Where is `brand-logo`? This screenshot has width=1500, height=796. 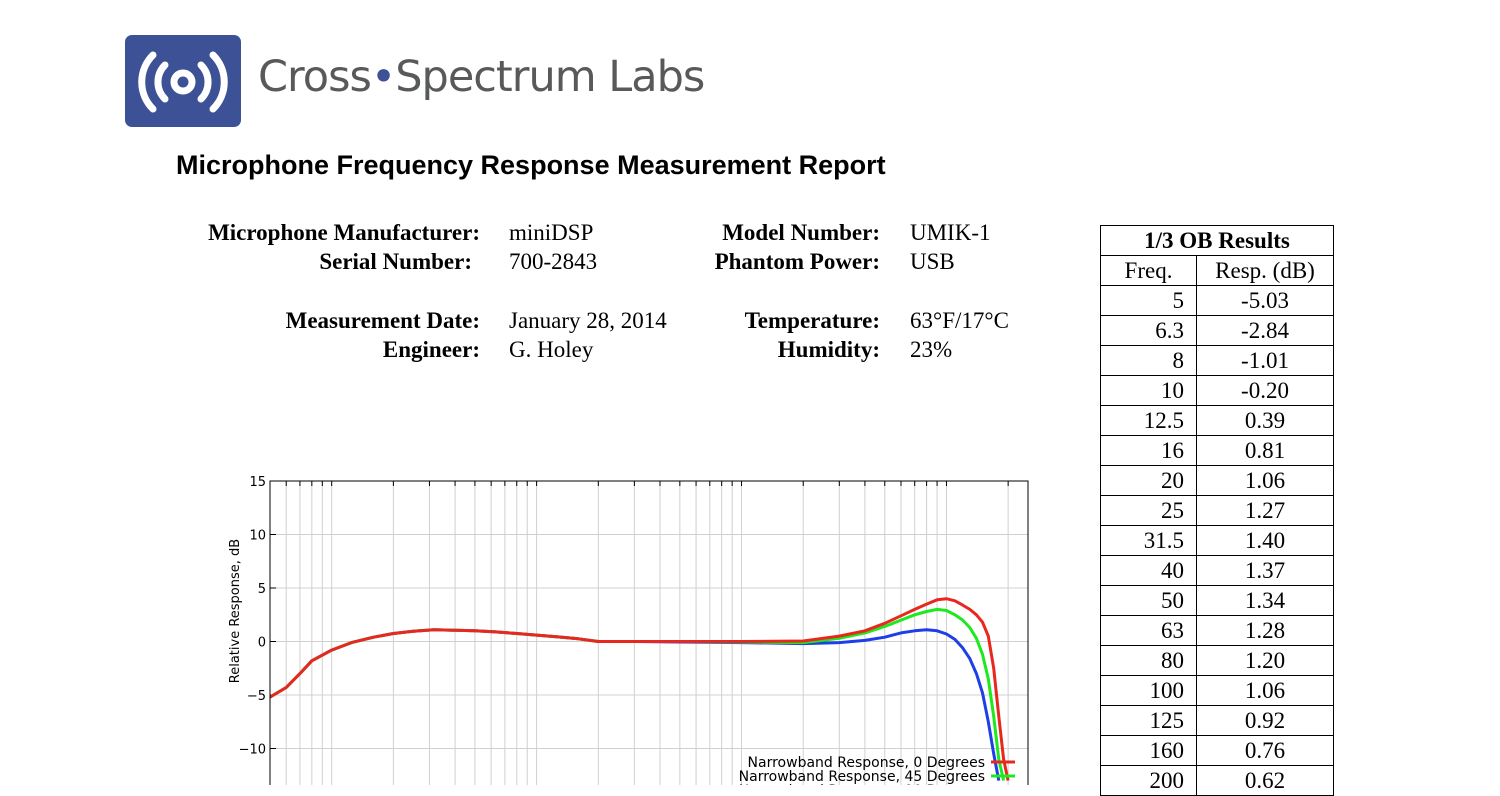 brand-logo is located at coordinates (183, 81).